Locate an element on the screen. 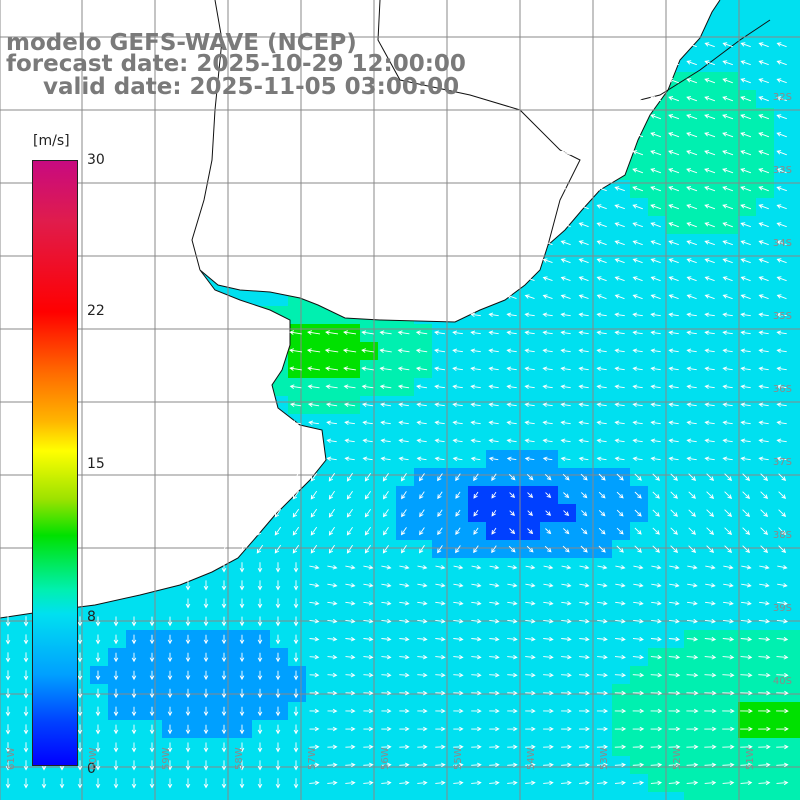 This screenshot has height=800, width=800. longitude-label: 61W is located at coordinates (11, 758).